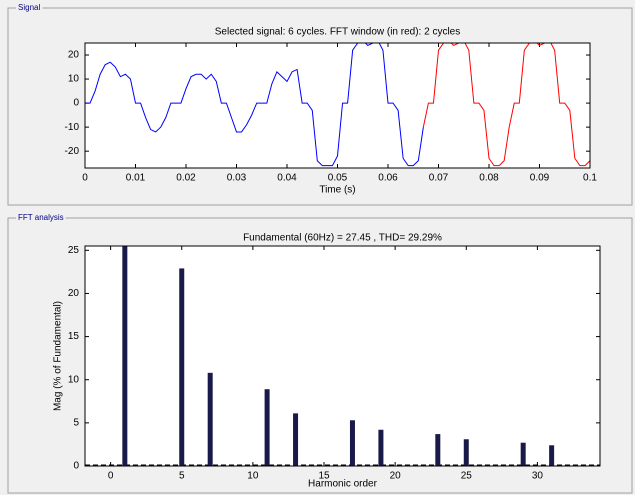  I want to click on y-tick-label: -10, so click(72, 127).